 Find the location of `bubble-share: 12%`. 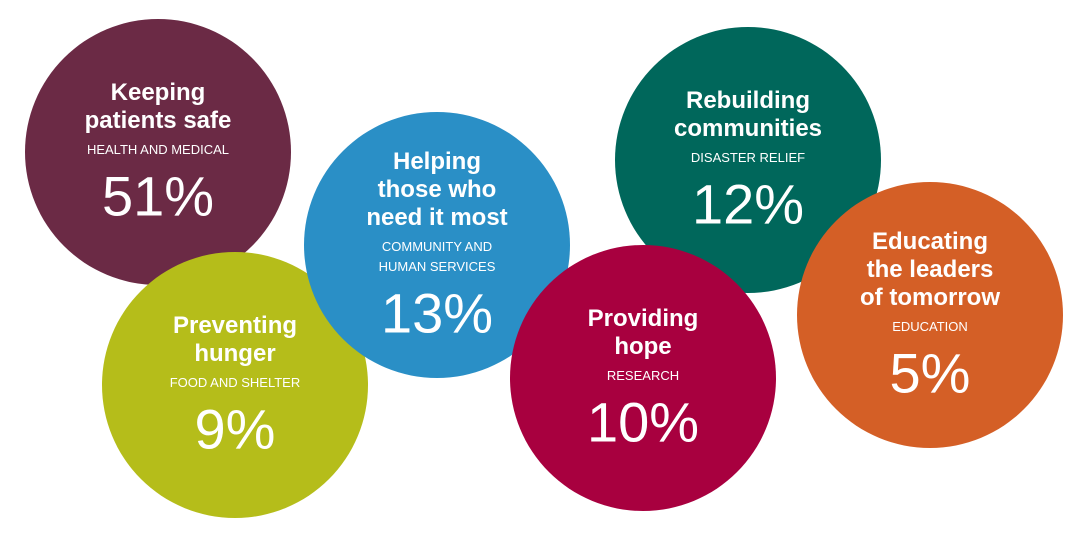

bubble-share: 12% is located at coordinates (748, 203).